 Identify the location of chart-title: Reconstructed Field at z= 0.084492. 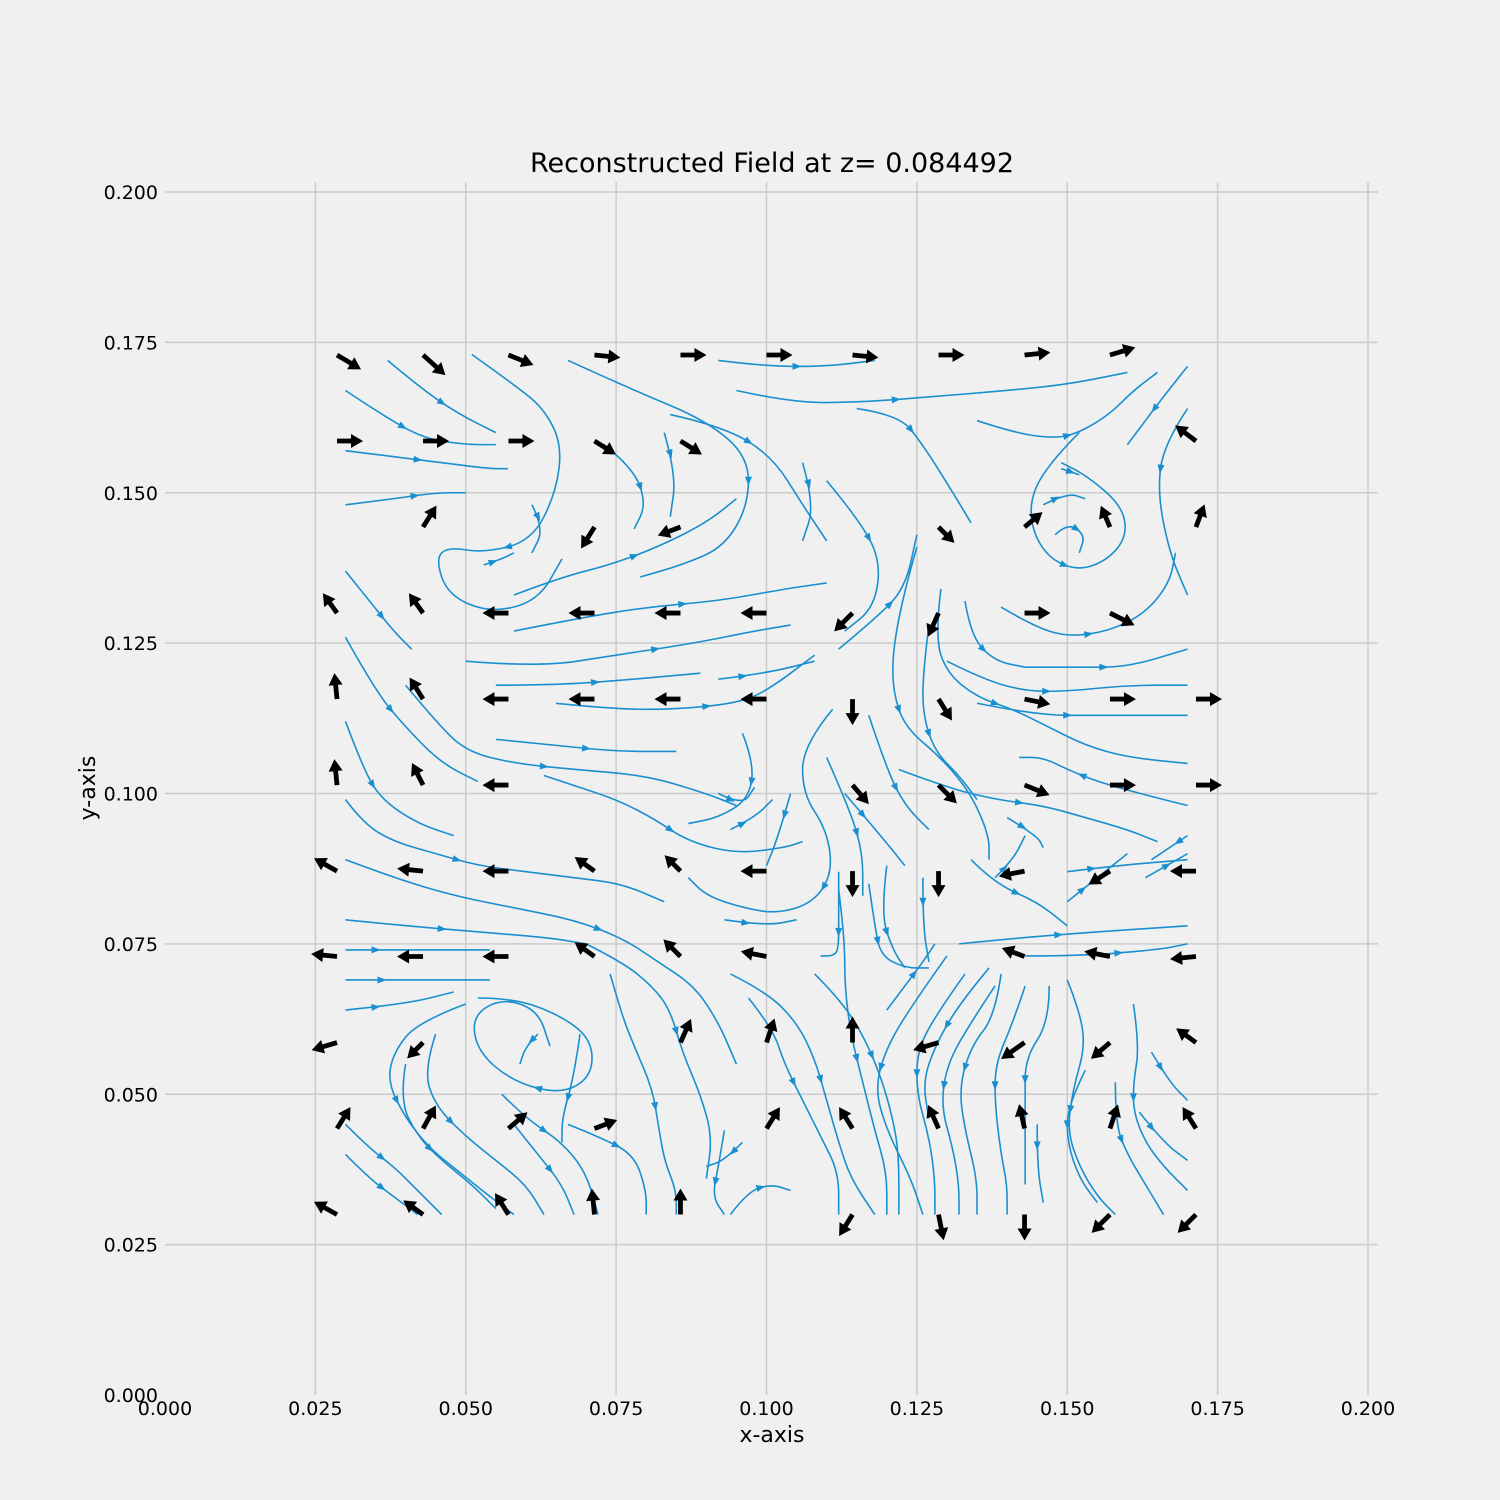
(772, 163).